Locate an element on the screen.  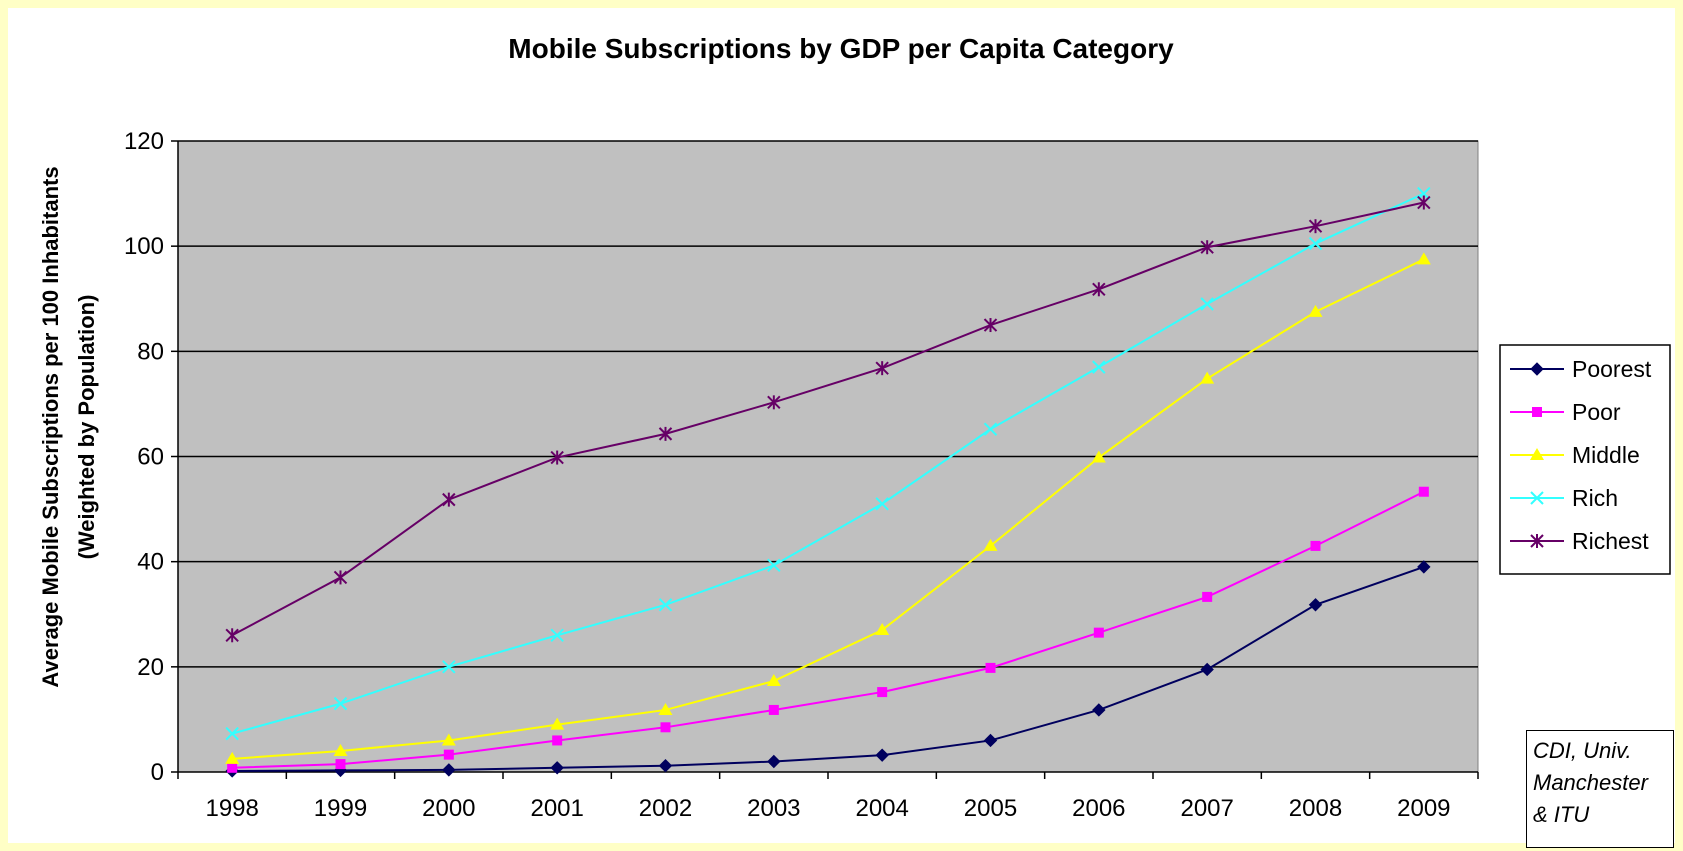
x-tick-label: 2008 is located at coordinates (1315, 808).